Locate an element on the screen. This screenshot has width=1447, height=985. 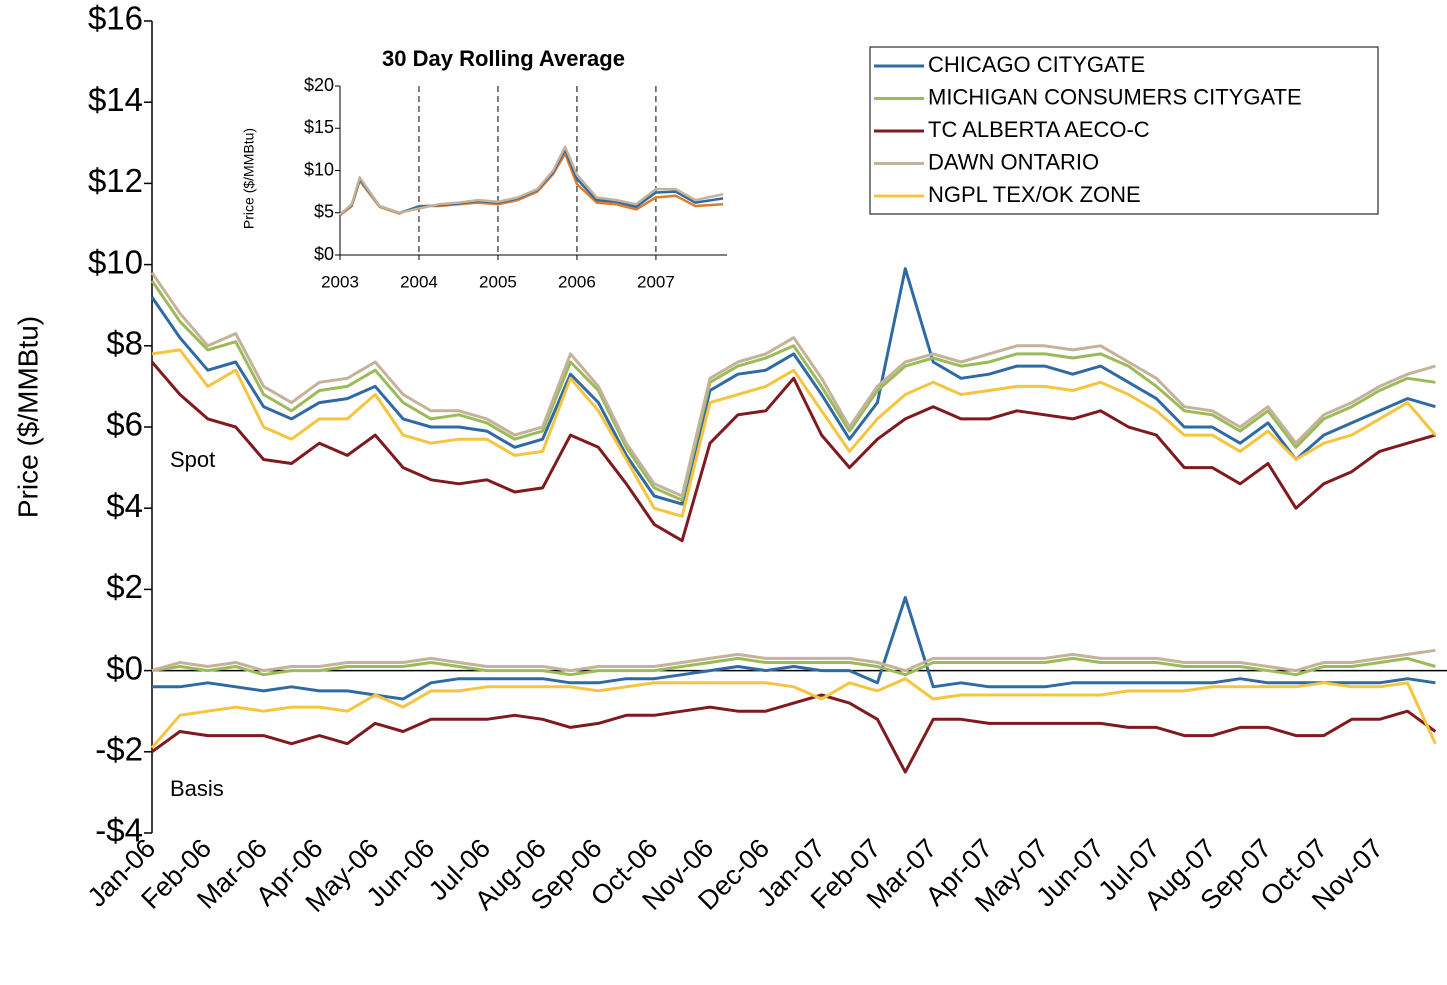
legend-label: TC ALBERTA AECO-C is located at coordinates (1039, 129).